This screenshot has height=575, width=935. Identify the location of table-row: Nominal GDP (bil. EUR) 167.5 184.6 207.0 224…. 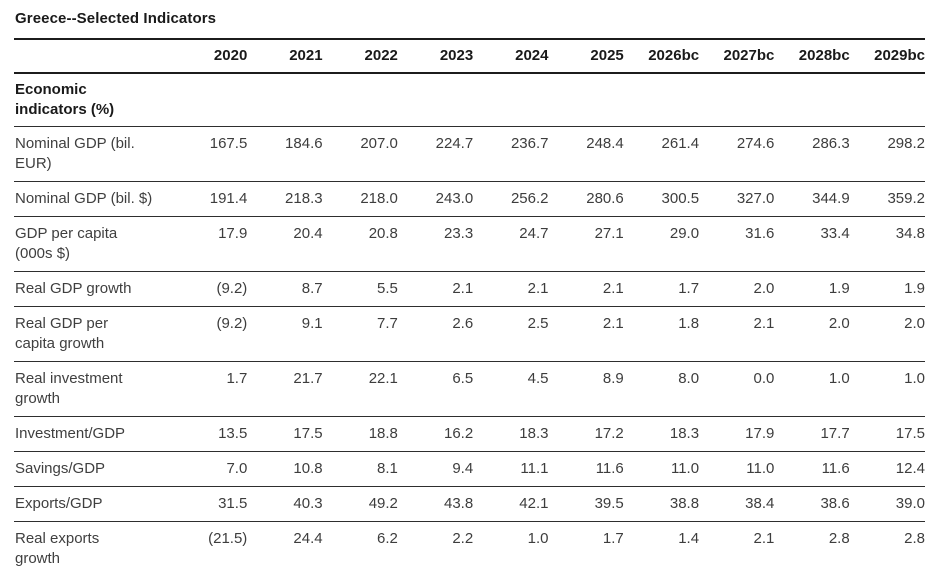
(469, 154).